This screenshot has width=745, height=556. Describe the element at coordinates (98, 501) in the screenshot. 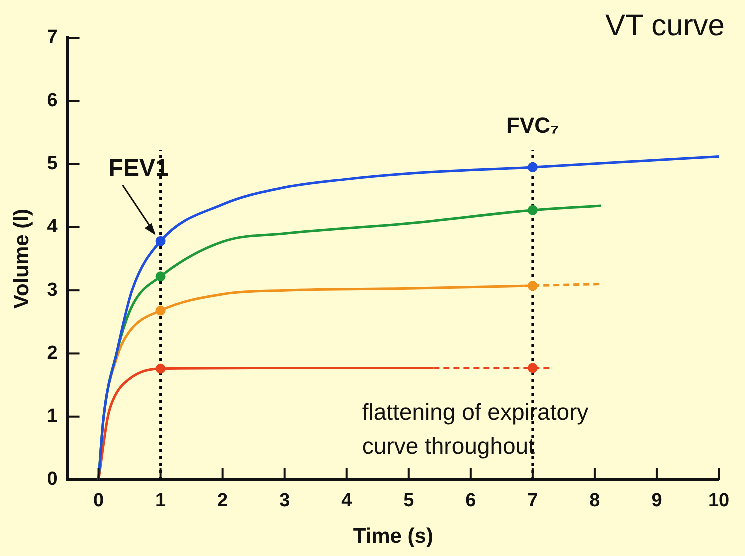

I see `x-tick-label: 0` at that location.